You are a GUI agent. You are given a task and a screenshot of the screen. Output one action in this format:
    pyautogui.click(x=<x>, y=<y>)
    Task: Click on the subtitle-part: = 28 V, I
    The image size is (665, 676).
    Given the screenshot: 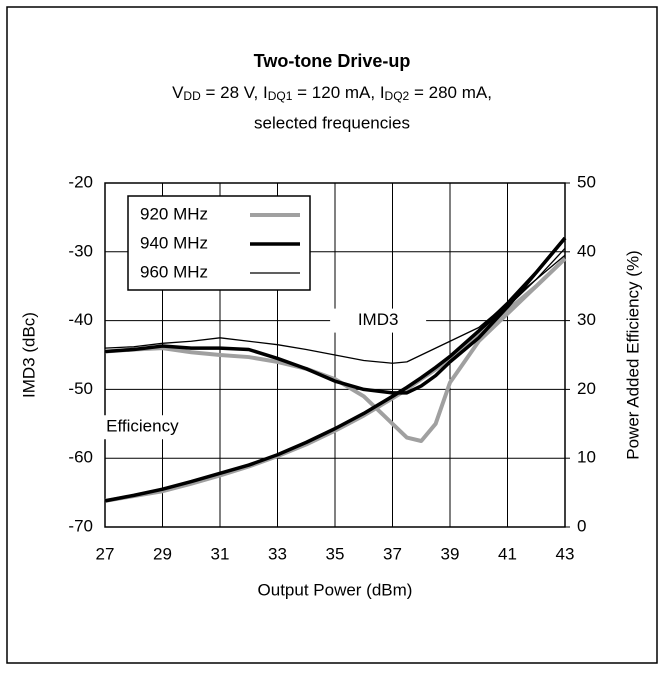 What is the action you would take?
    pyautogui.click(x=234, y=92)
    